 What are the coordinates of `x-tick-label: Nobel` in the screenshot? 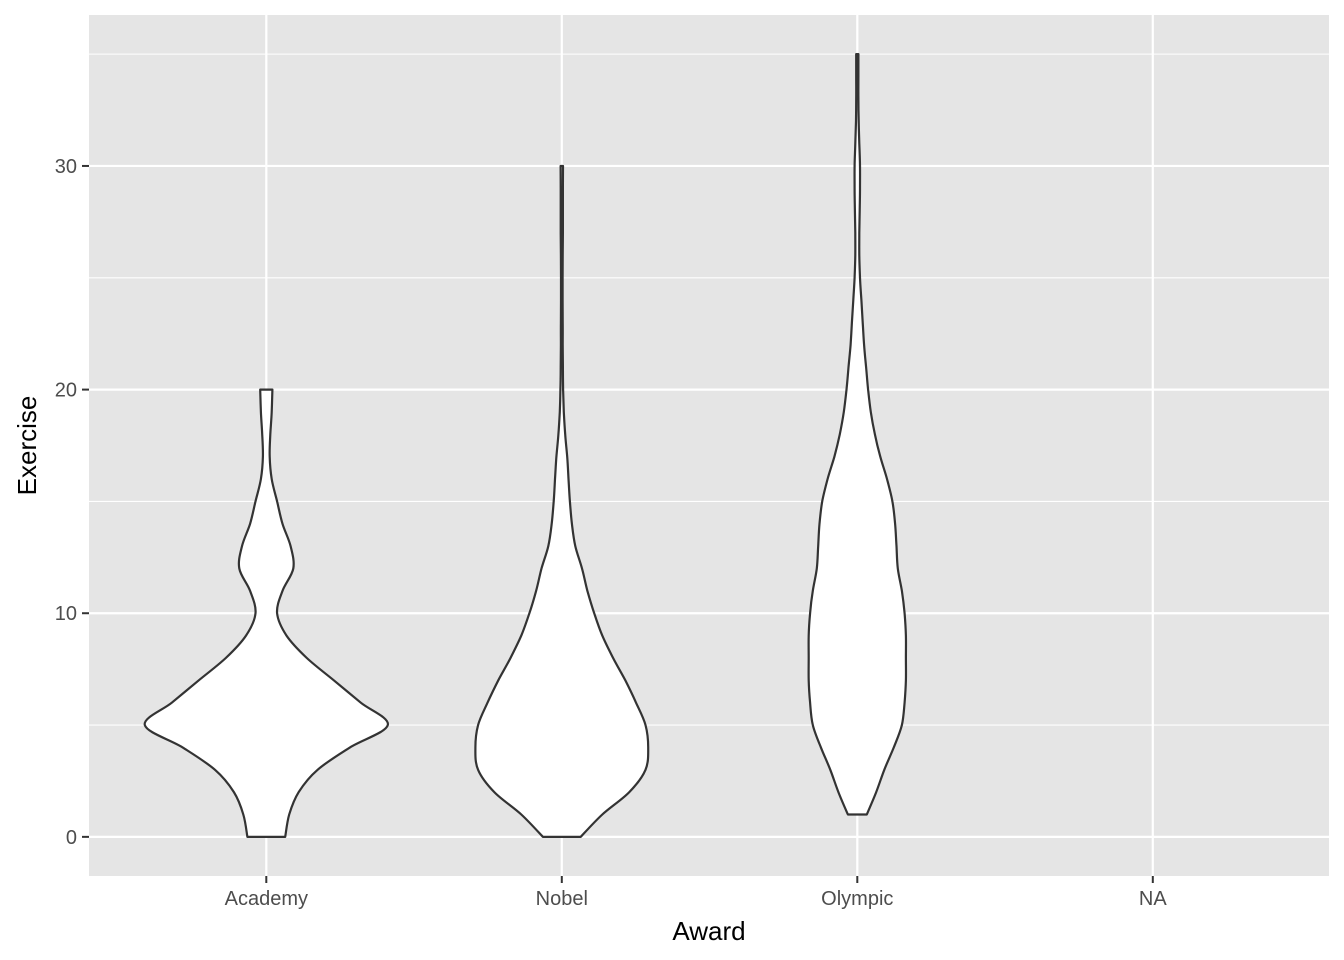 It's located at (562, 899).